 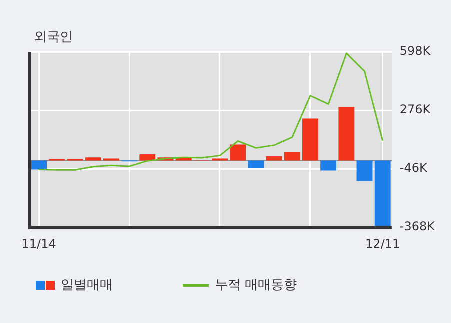 What do you see at coordinates (87, 285) in the screenshot?
I see `legend-label: 일별매매` at bounding box center [87, 285].